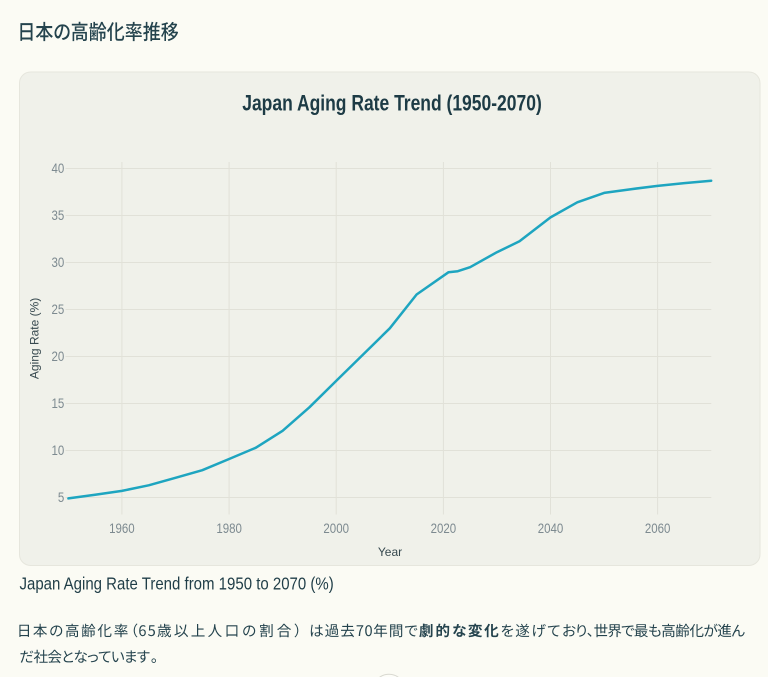  I want to click on svg-text: 2020, so click(444, 528).